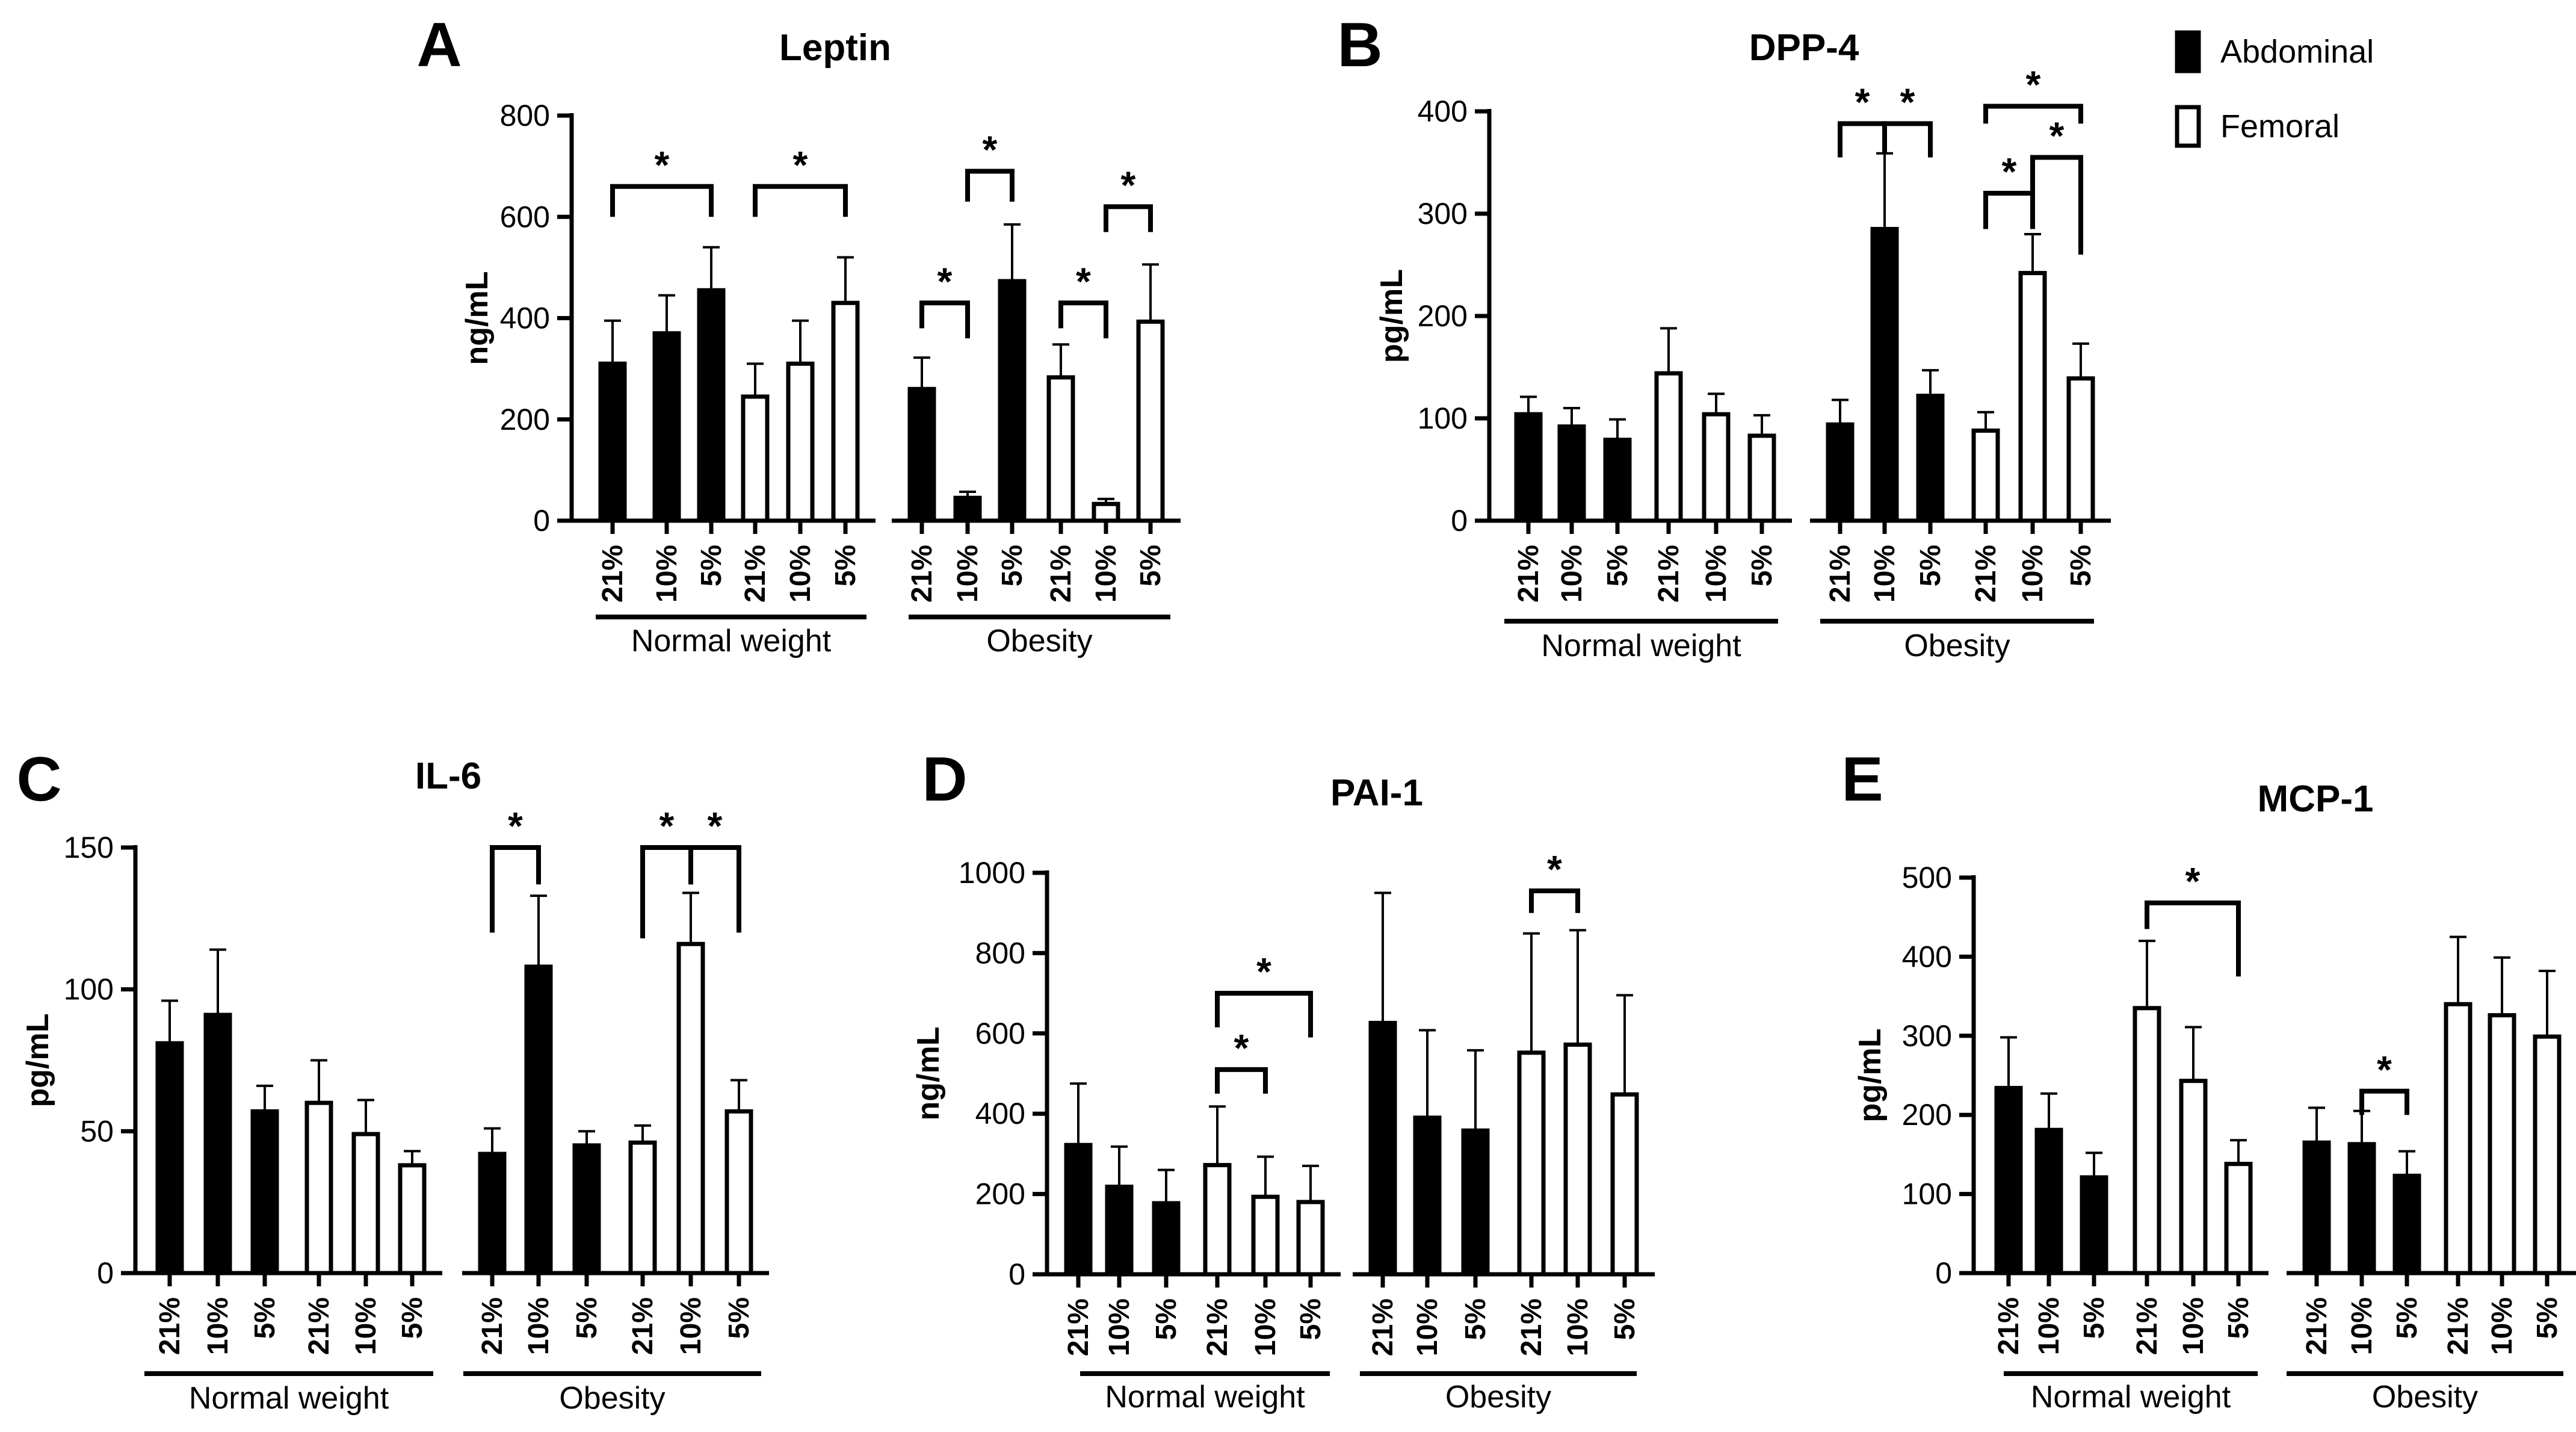 This screenshot has width=2576, height=1432. Describe the element at coordinates (448, 776) in the screenshot. I see `chart-title: IL-6` at that location.